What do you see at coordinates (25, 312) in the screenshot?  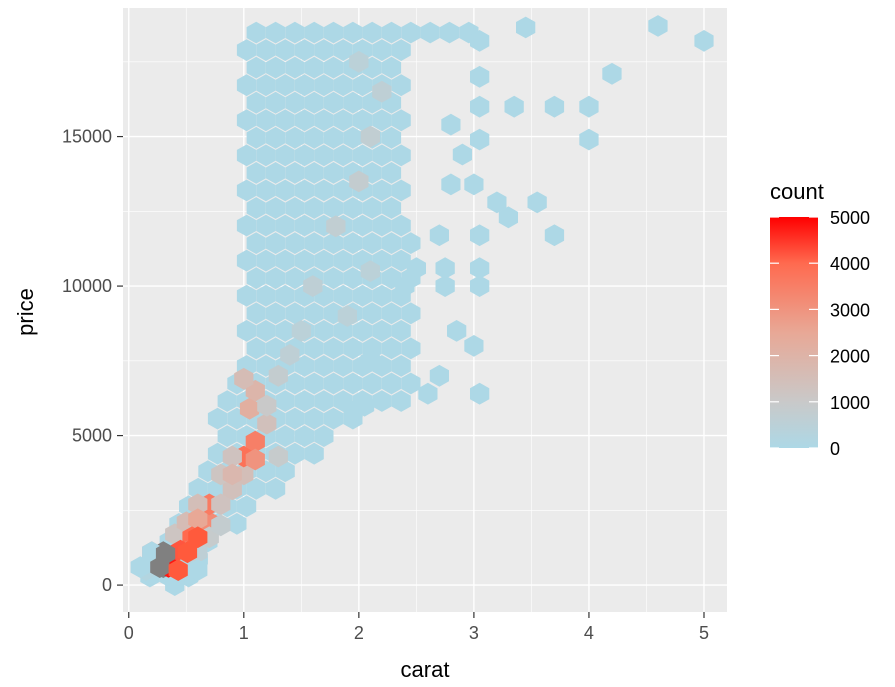 I see `y-axis-title: price` at bounding box center [25, 312].